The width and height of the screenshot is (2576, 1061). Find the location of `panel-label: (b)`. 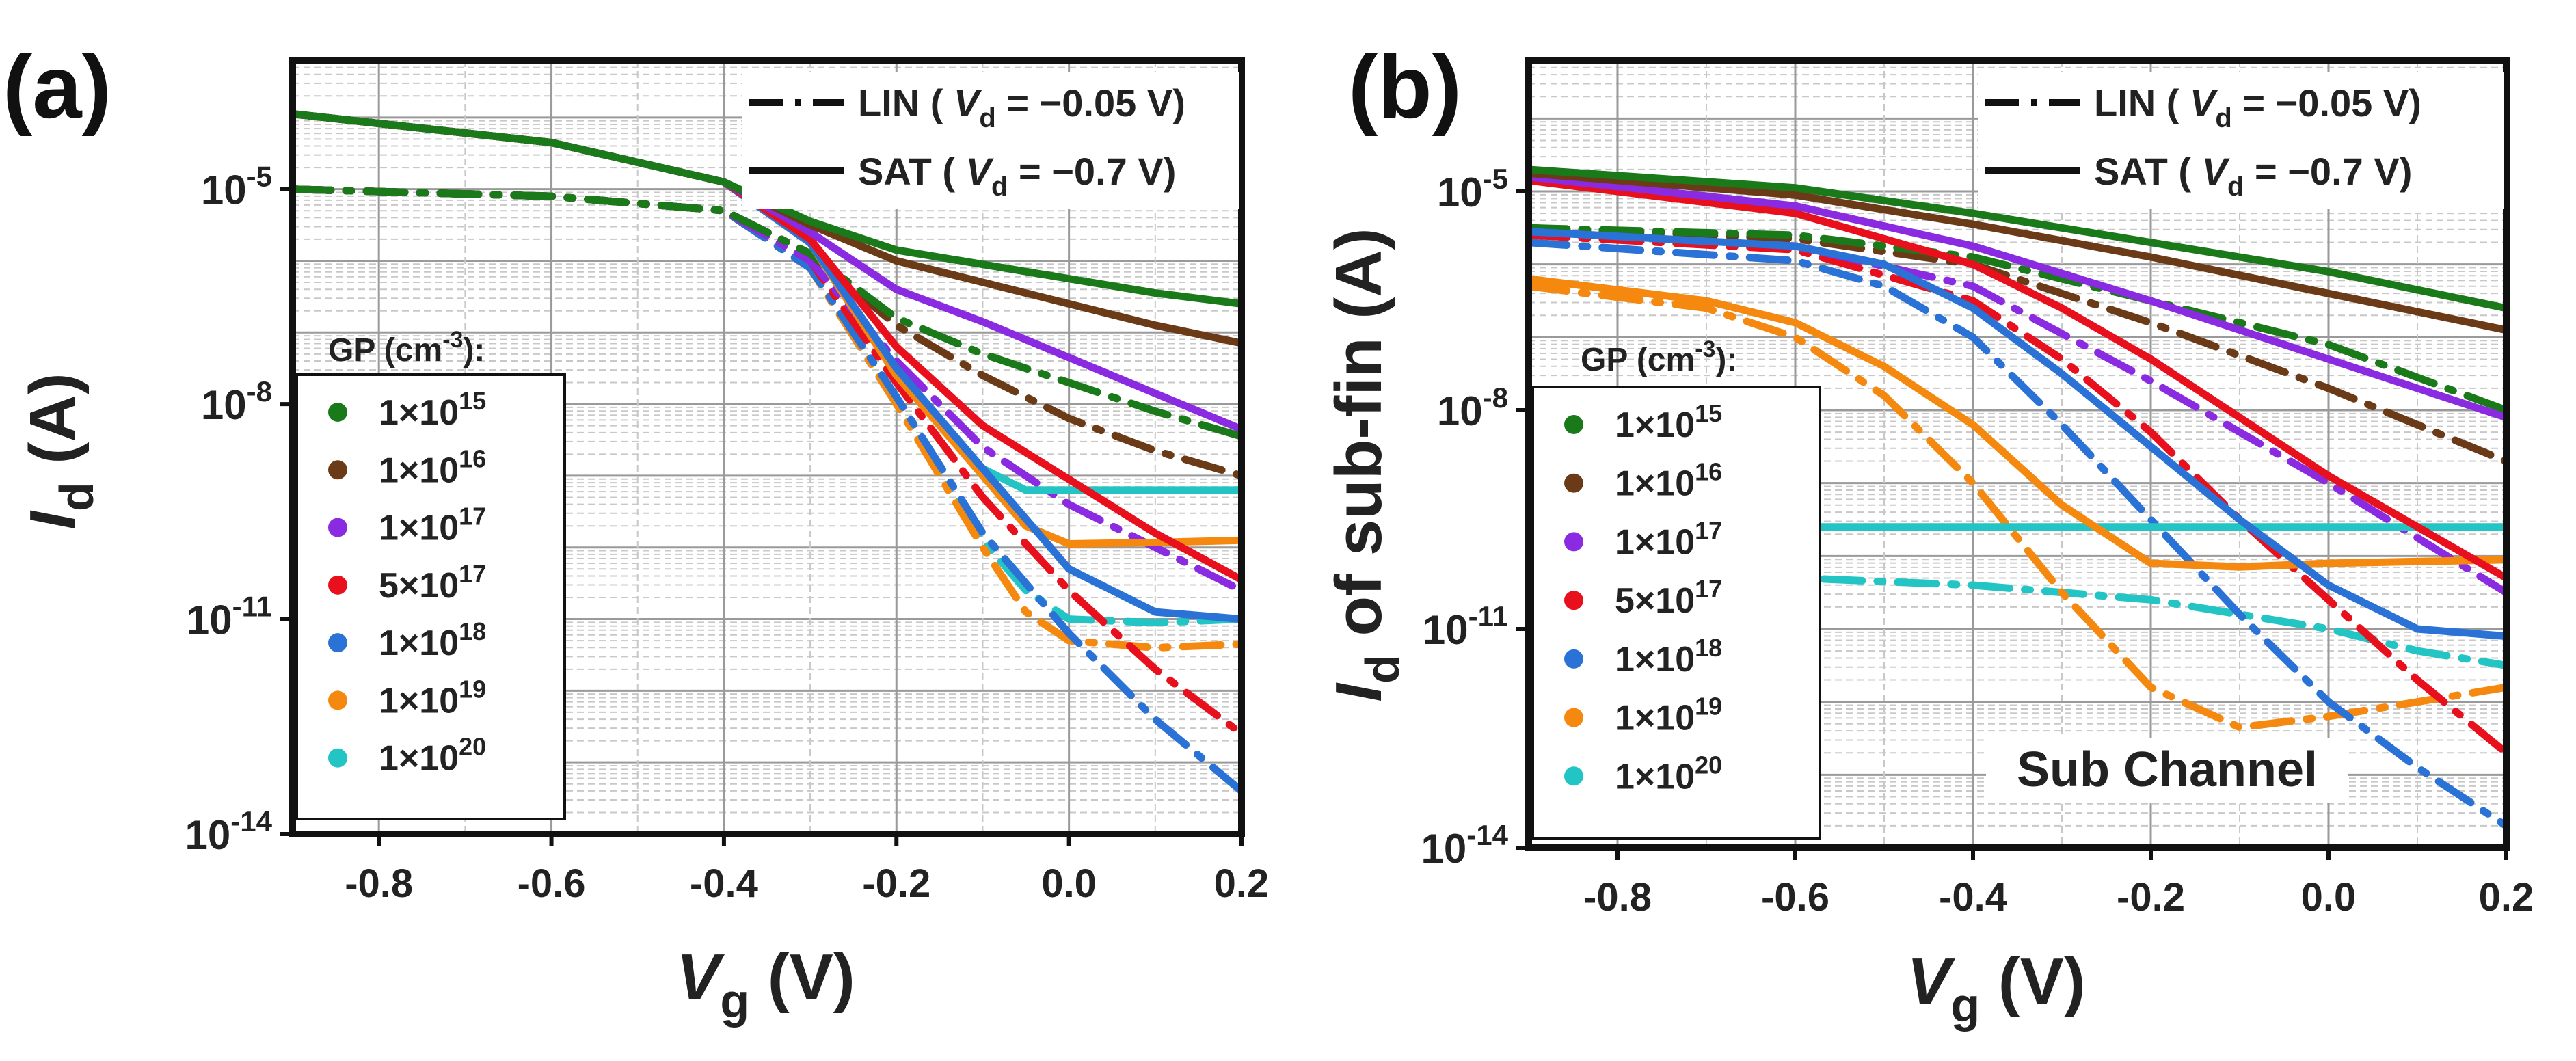

panel-label: (b) is located at coordinates (1405, 87).